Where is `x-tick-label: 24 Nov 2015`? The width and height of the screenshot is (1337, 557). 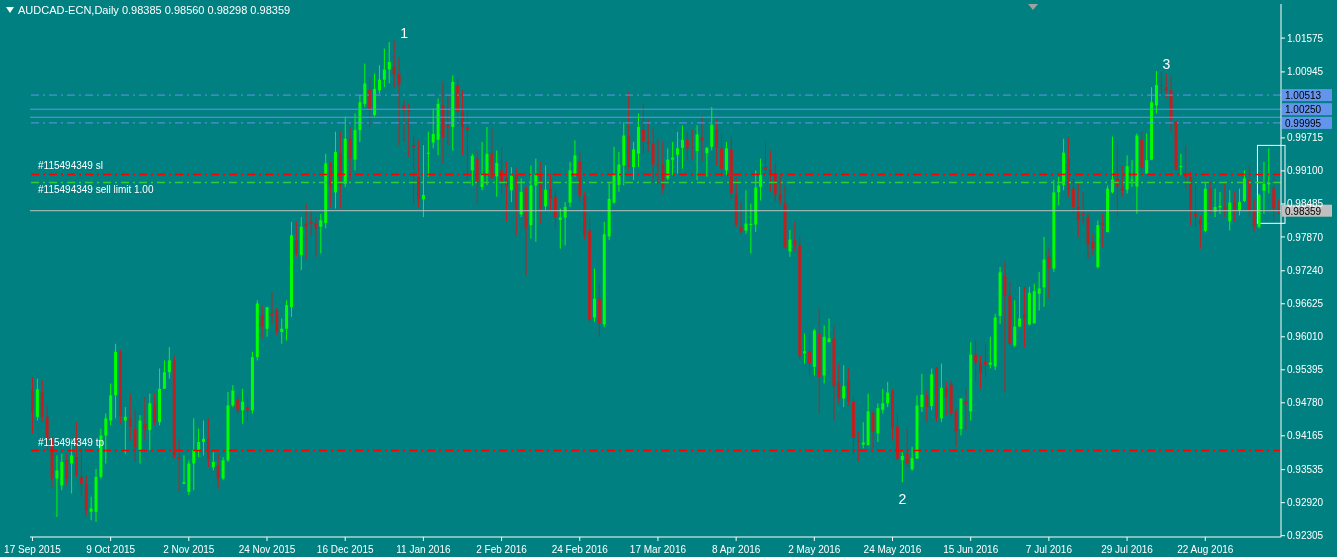 x-tick-label: 24 Nov 2015 is located at coordinates (267, 549).